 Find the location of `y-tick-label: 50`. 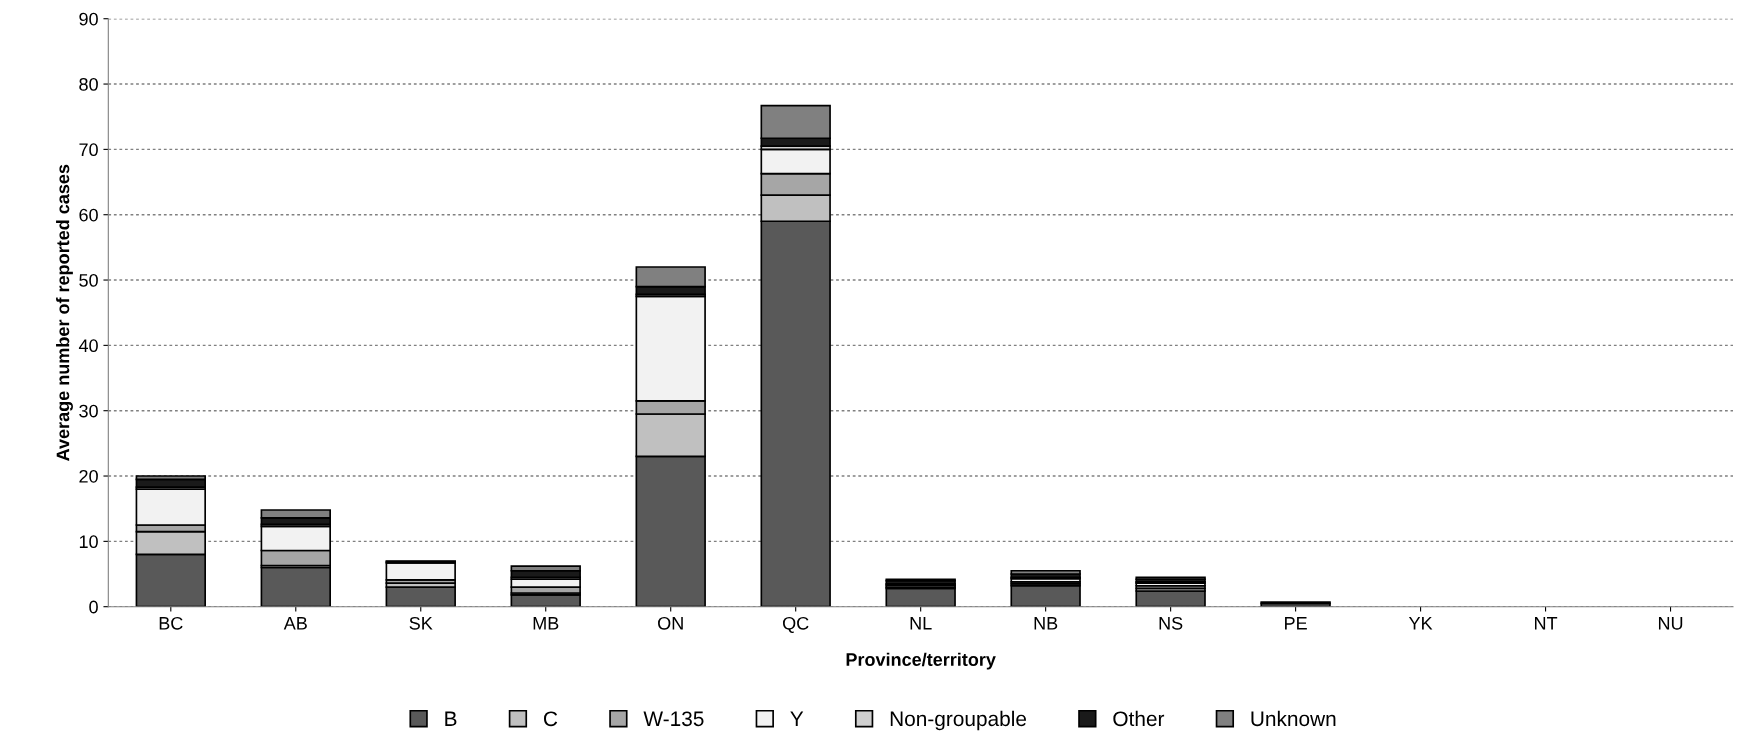

y-tick-label: 50 is located at coordinates (88, 280).